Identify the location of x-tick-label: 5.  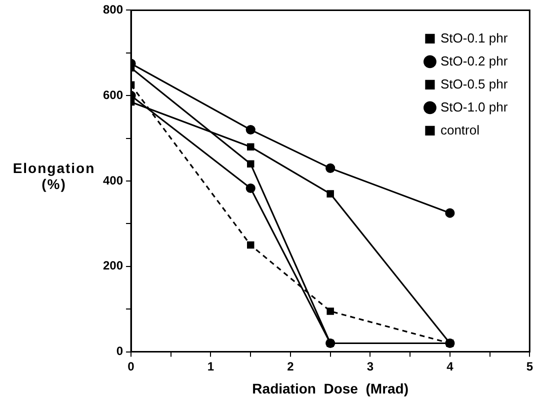
(530, 366).